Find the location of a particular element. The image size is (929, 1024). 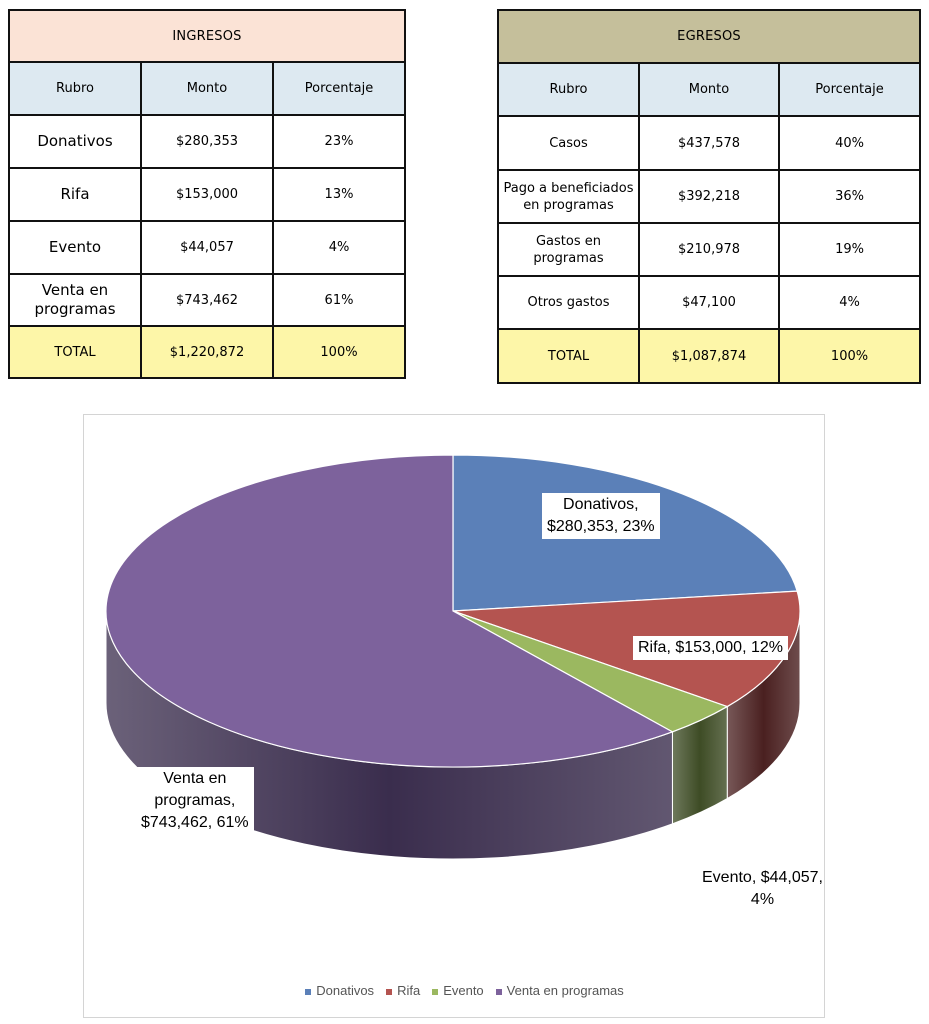

data-label-donativos: Donativos, $280,353, 23% is located at coordinates (601, 516).